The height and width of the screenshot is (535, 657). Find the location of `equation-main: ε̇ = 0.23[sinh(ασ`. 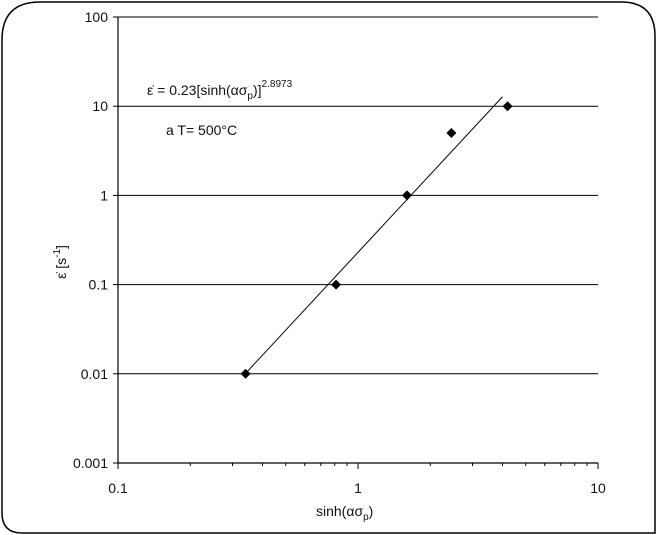

equation-main: ε̇ = 0.23[sinh(ασ is located at coordinates (197, 90).